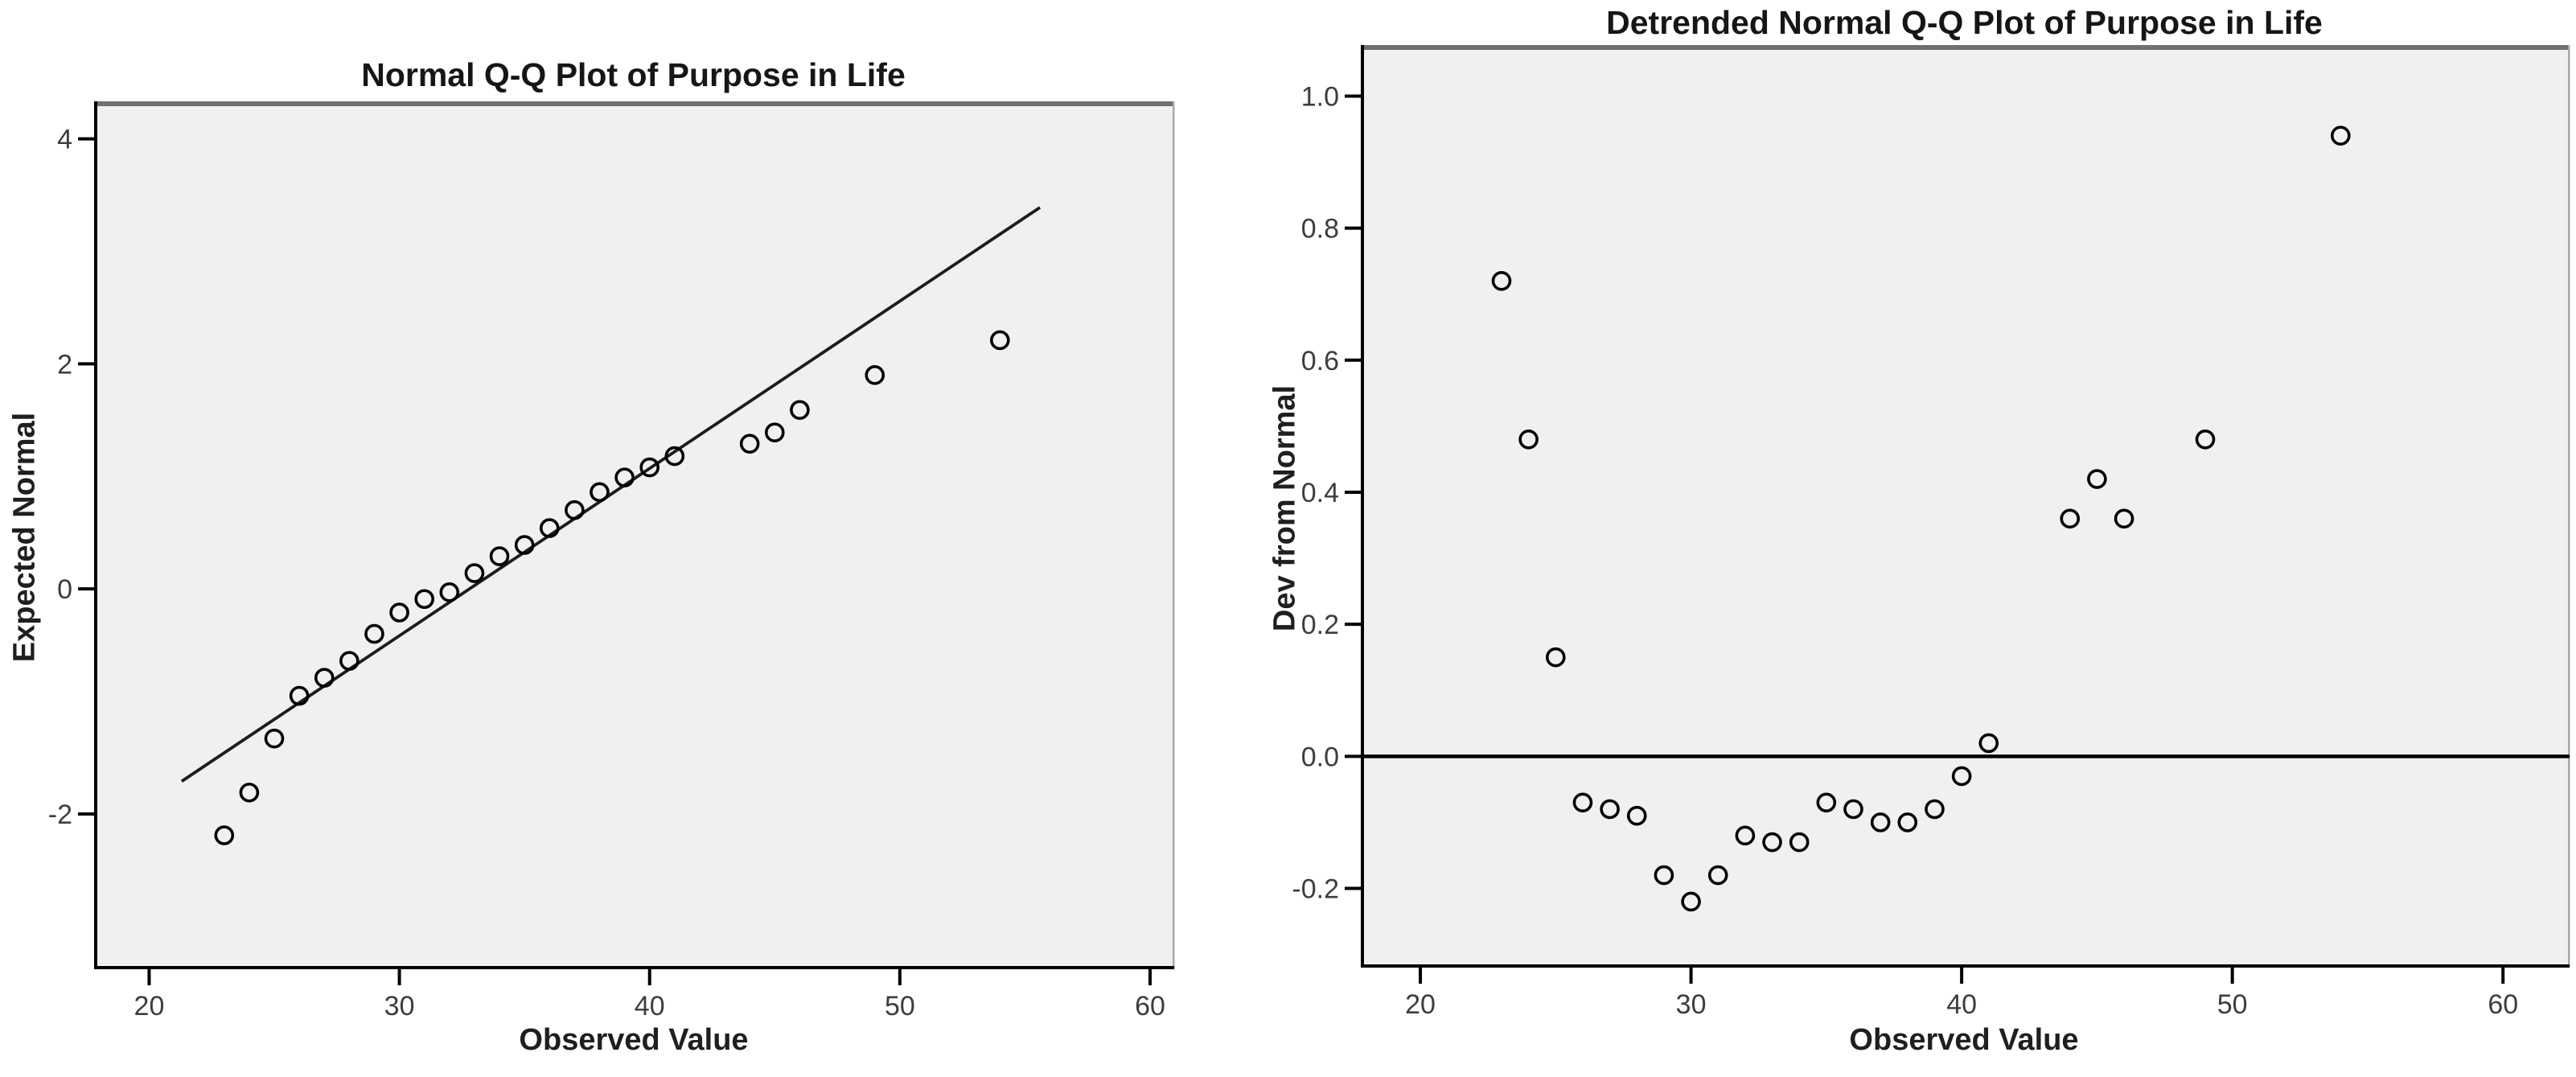 Image resolution: width=2576 pixels, height=1077 pixels. What do you see at coordinates (64, 140) in the screenshot?
I see `y-tick-label: 4` at bounding box center [64, 140].